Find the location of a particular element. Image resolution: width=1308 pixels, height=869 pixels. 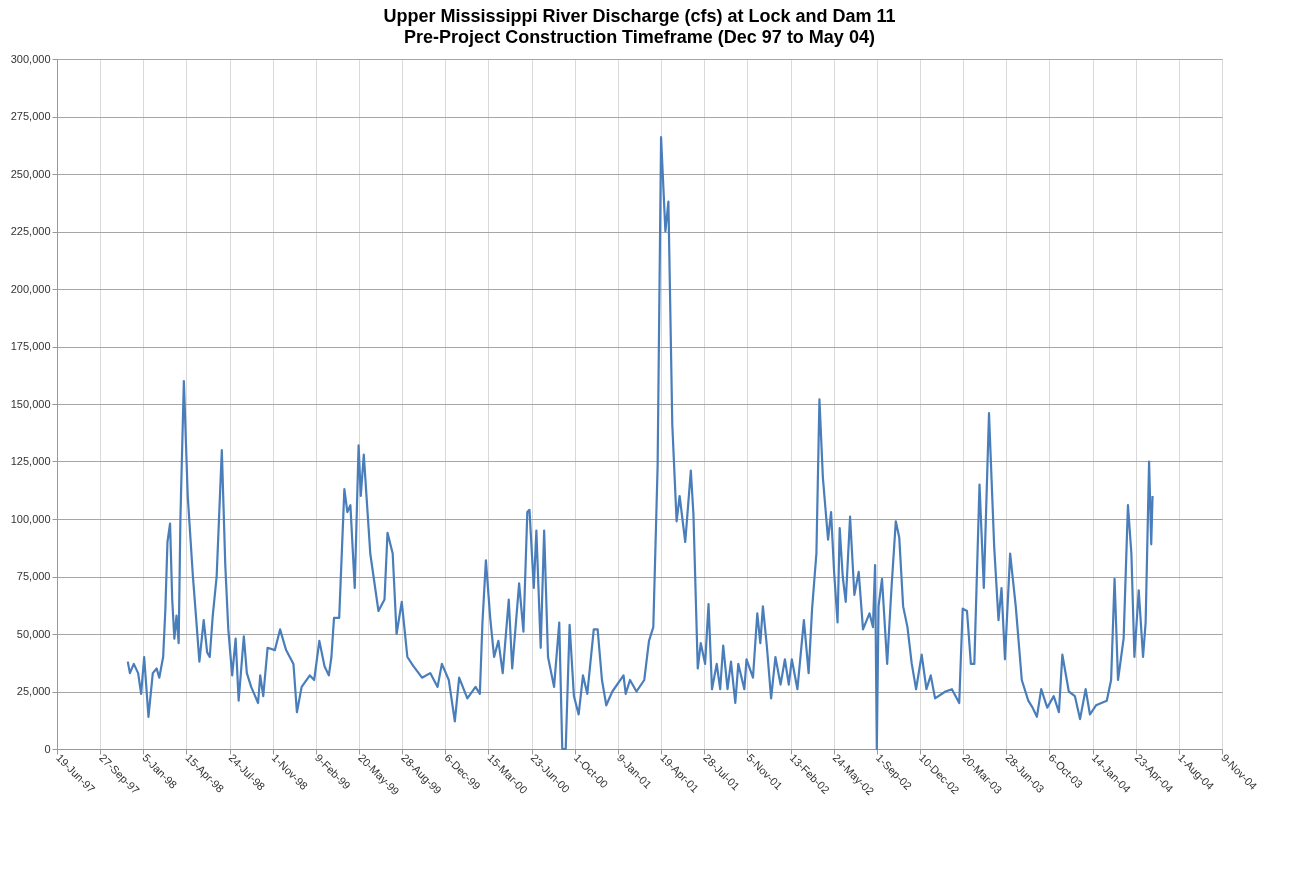

y-tick-label: 100,000 is located at coordinates (30, 518).